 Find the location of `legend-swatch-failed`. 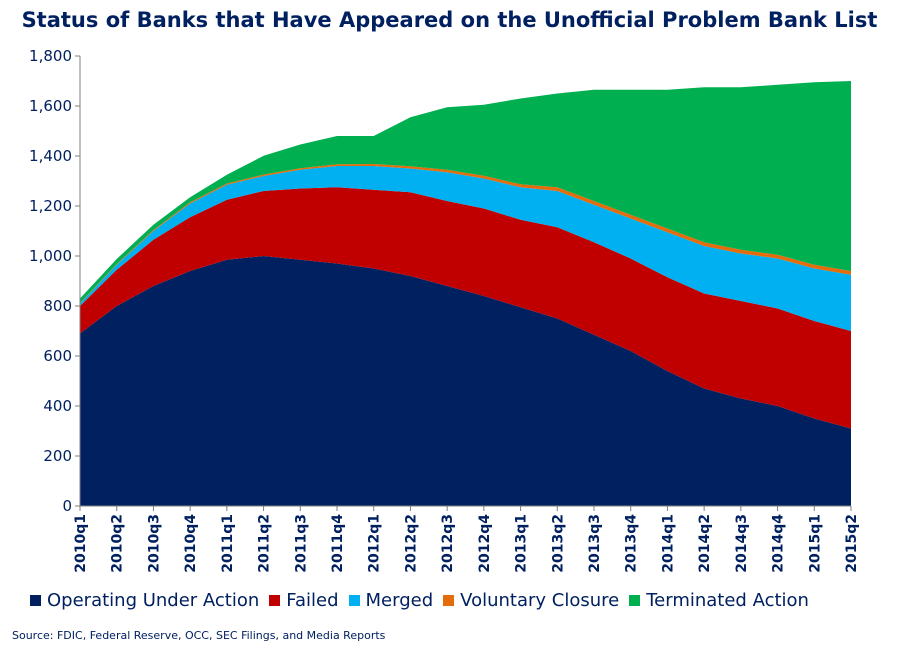

legend-swatch-failed is located at coordinates (275, 600).